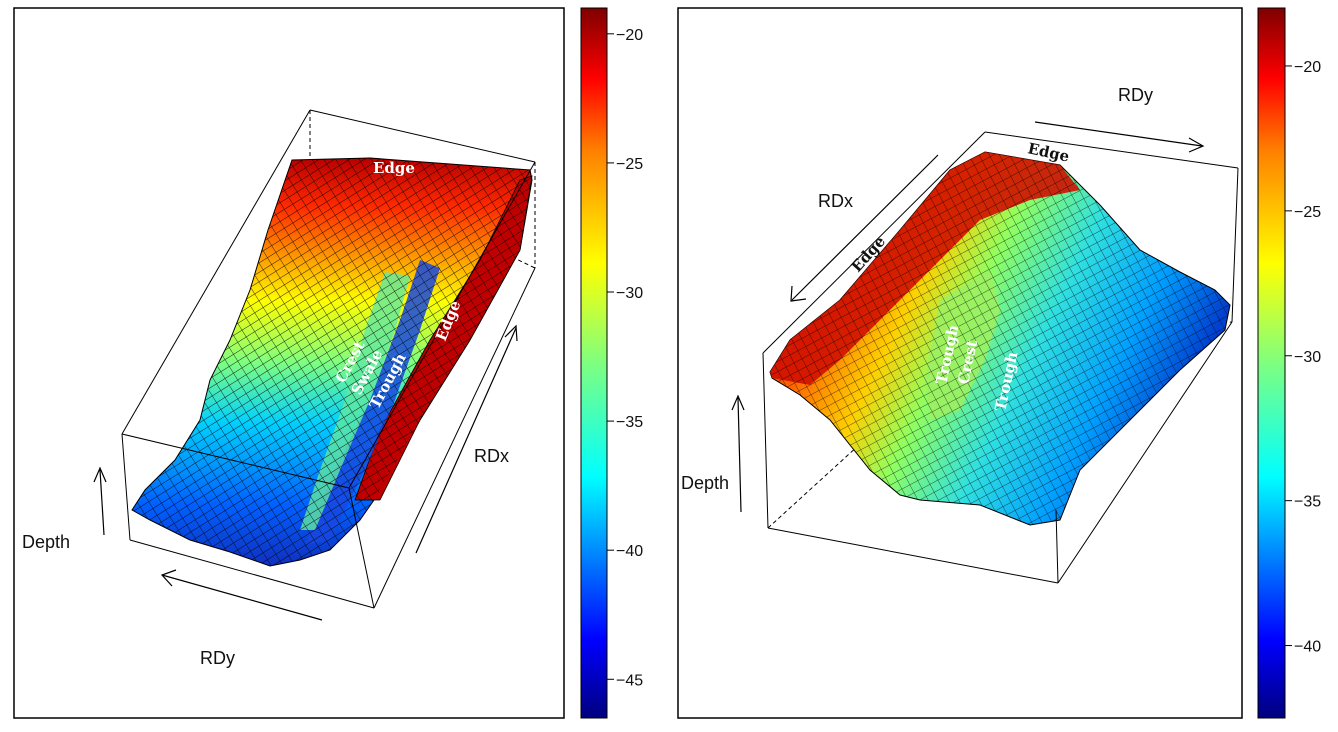 The image size is (1338, 732). I want to click on colorbar-tick-label: −45, so click(629, 680).